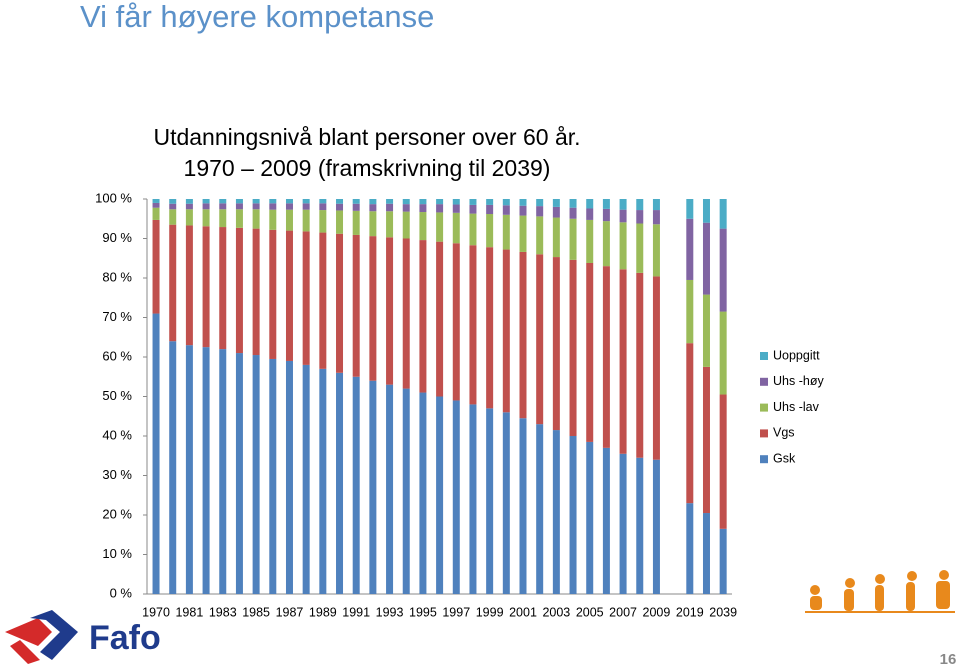  What do you see at coordinates (117, 276) in the screenshot?
I see `y-tick-label: 80 %` at bounding box center [117, 276].